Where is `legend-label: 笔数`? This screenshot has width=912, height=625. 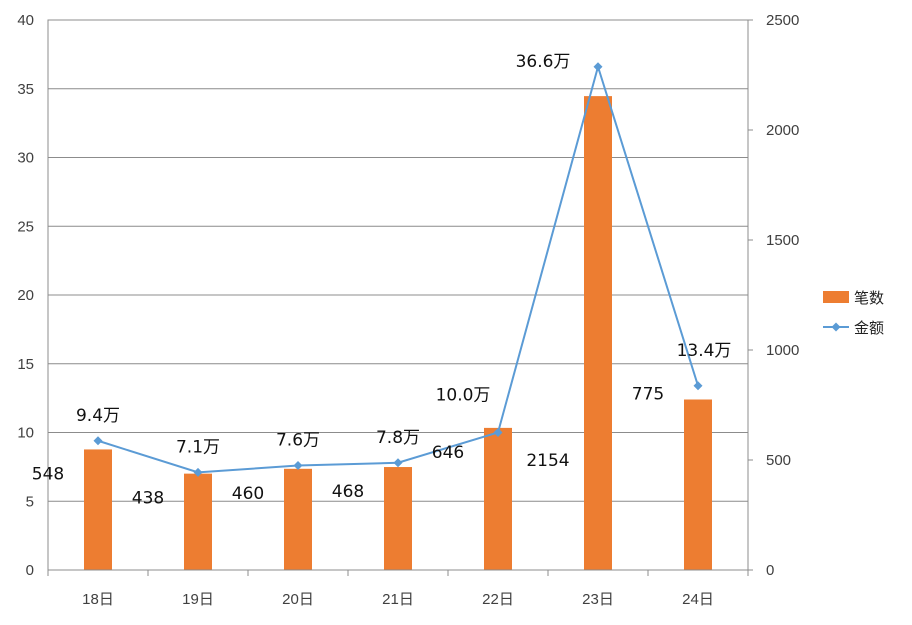 legend-label: 笔数 is located at coordinates (869, 298).